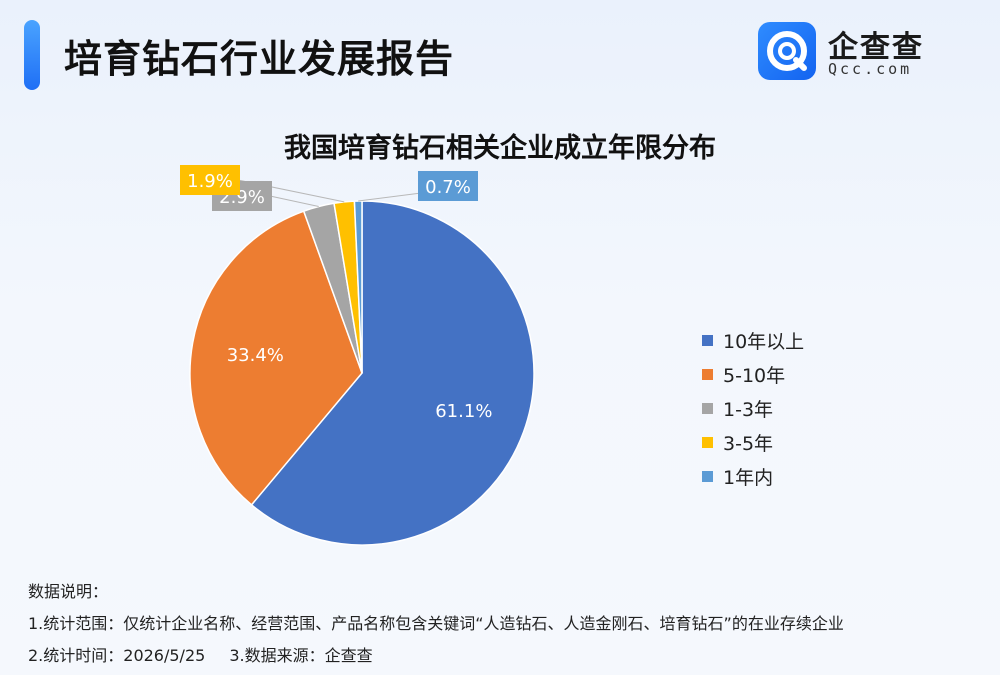 This screenshot has width=1000, height=675. Describe the element at coordinates (787, 51) in the screenshot. I see `logo-q-icon` at that location.